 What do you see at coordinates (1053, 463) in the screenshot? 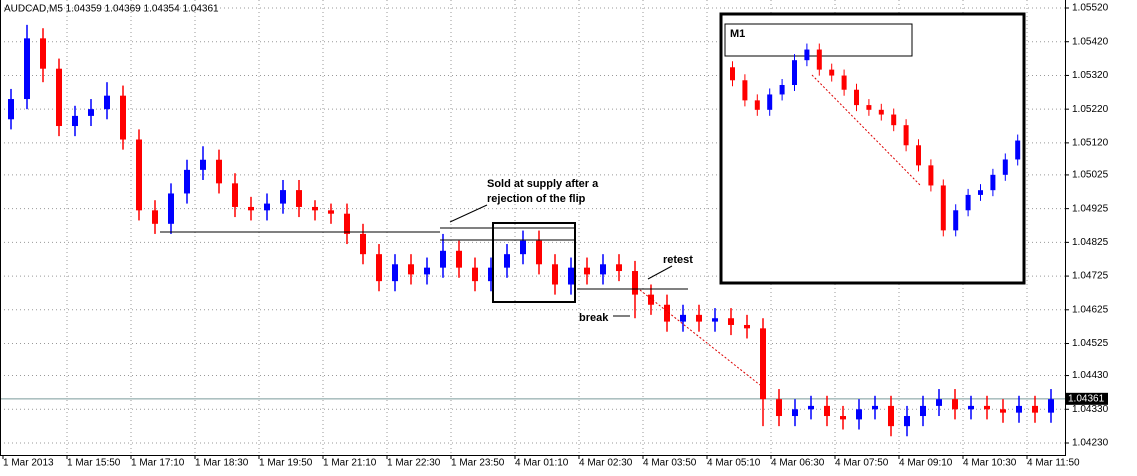
I see `x-tick-label: 4 Mar 11:50` at bounding box center [1053, 463].